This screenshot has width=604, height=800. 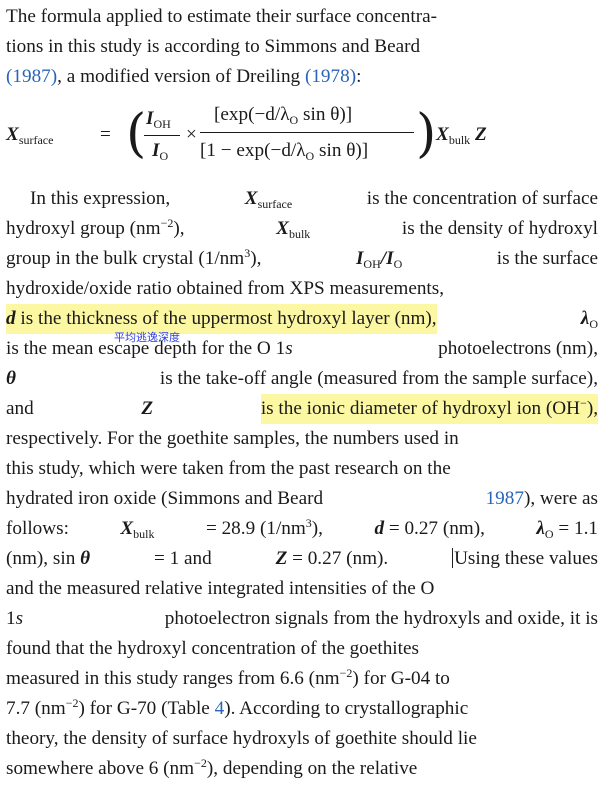 What do you see at coordinates (499, 228) in the screenshot?
I see `text-span: is the density of hydroxyl` at bounding box center [499, 228].